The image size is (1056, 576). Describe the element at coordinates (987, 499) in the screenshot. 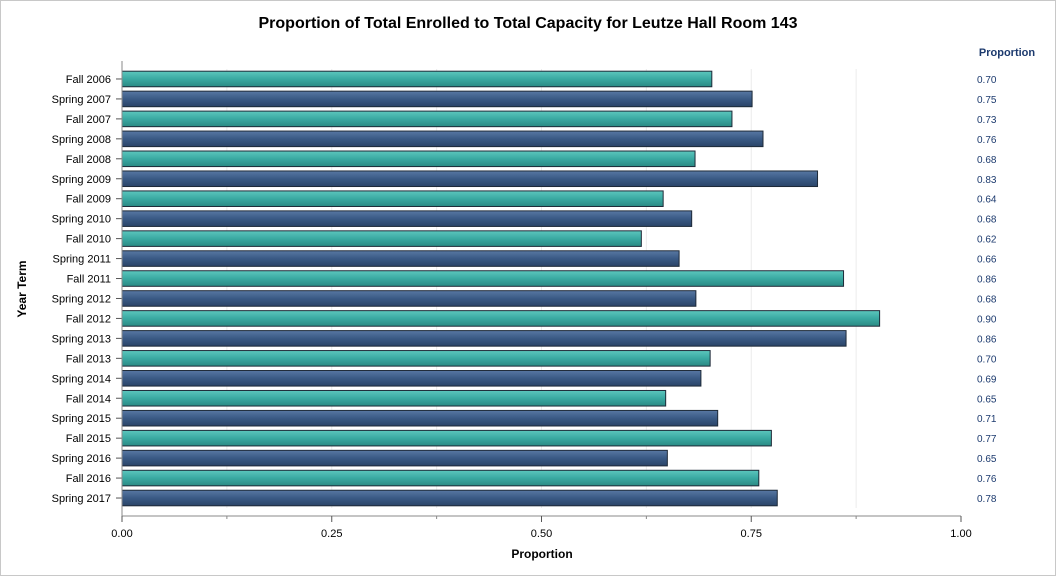

I see `value-label: 0.78` at that location.